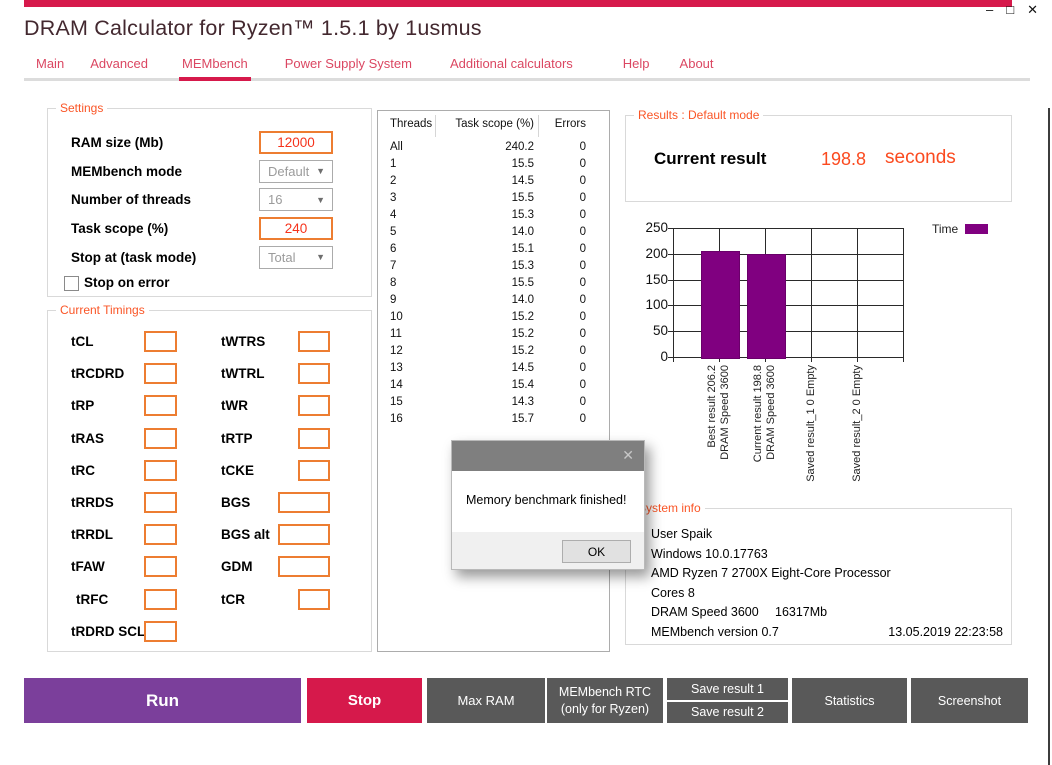 The image size is (1052, 765). Describe the element at coordinates (314, 341) in the screenshot. I see `twtrs-input` at that location.